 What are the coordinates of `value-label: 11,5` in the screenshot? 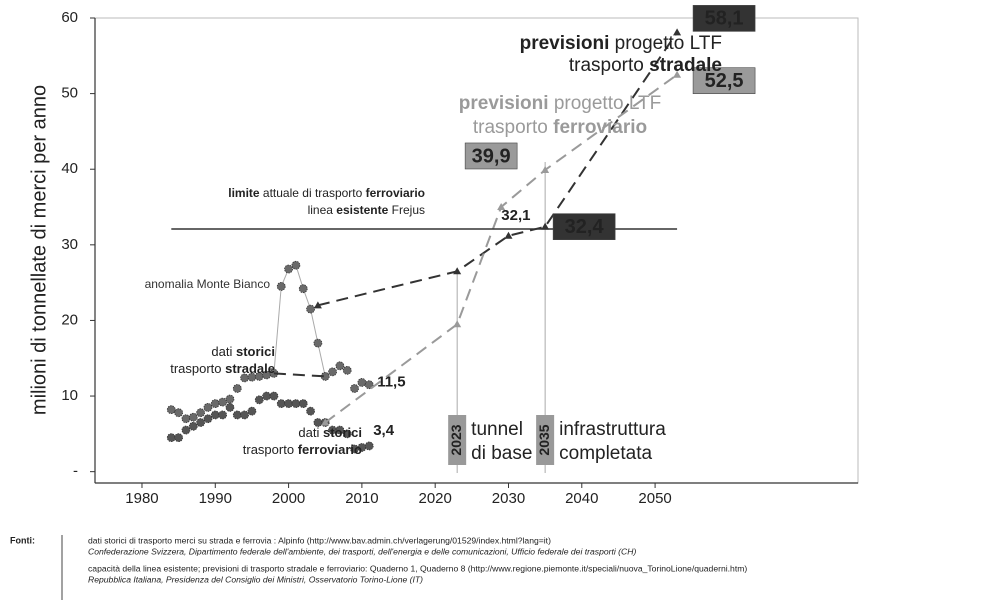 It's located at (391, 382).